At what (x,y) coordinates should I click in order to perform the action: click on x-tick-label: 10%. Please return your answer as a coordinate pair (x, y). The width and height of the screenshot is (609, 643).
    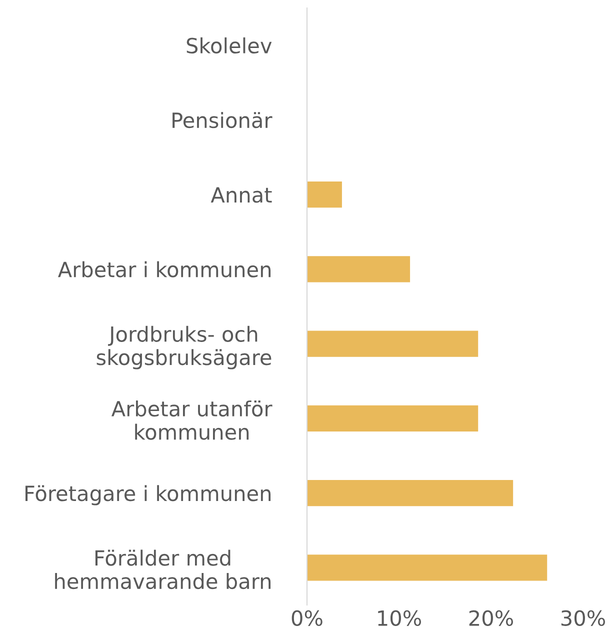
    Looking at the image, I should click on (400, 618).